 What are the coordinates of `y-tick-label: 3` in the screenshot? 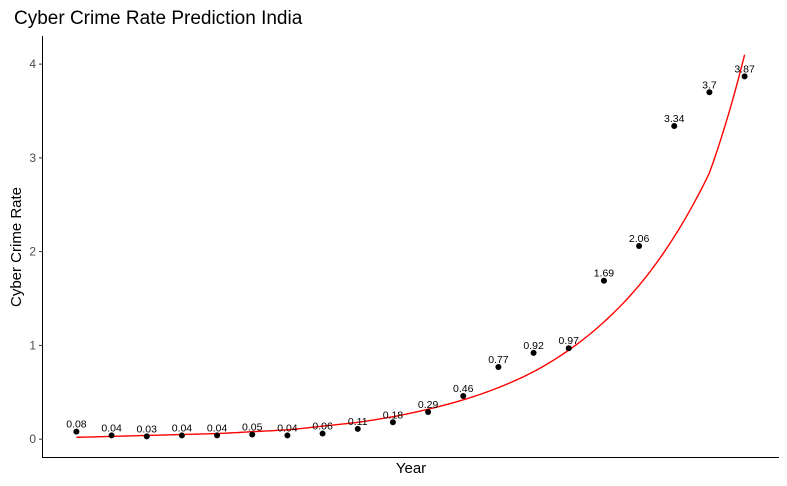 It's located at (32, 158).